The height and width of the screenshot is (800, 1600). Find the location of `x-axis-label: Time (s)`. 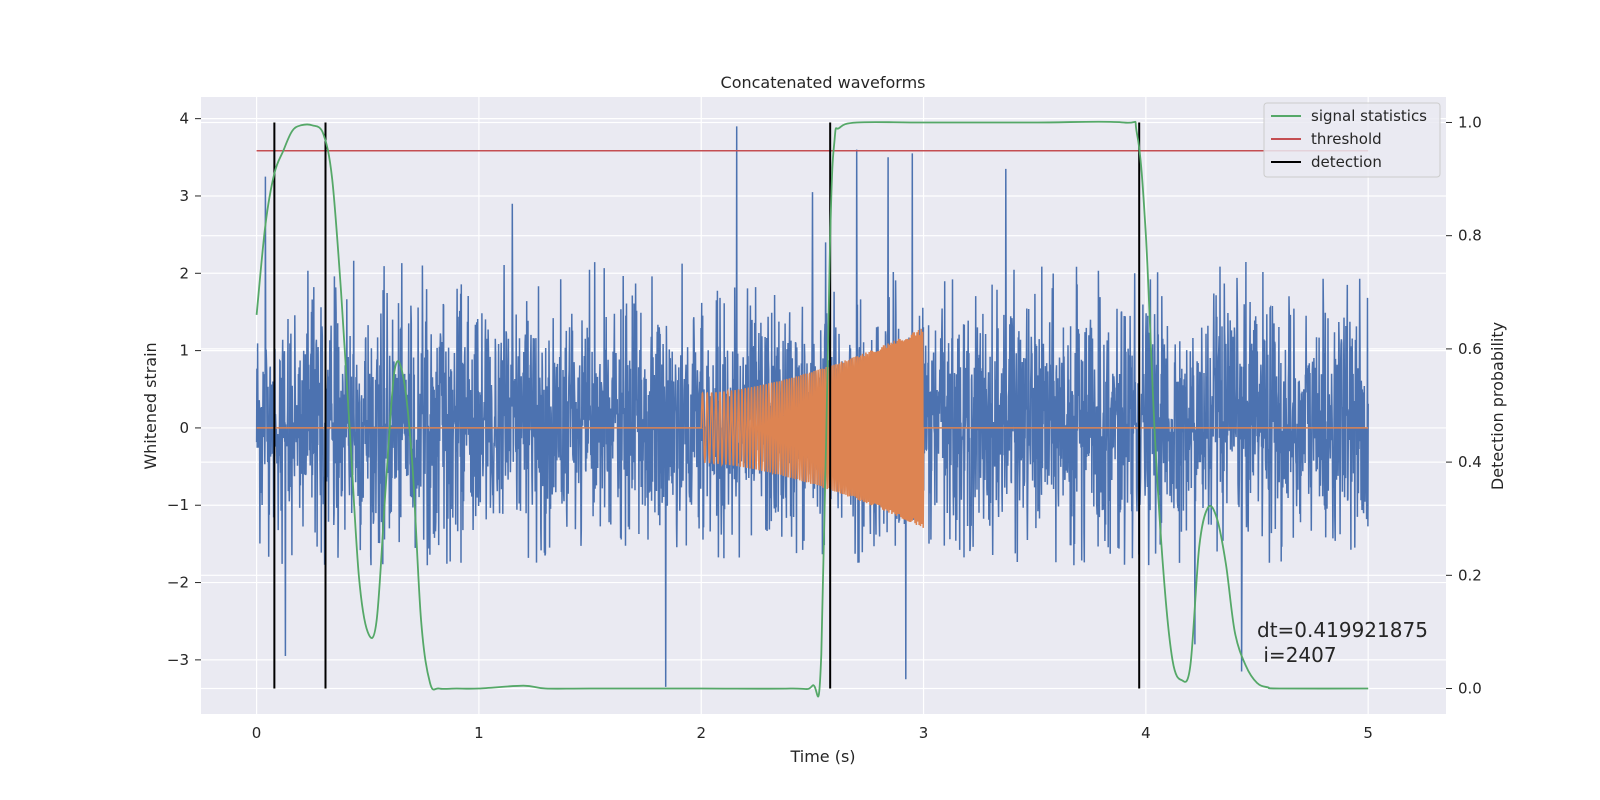

x-axis-label: Time (s) is located at coordinates (822, 756).